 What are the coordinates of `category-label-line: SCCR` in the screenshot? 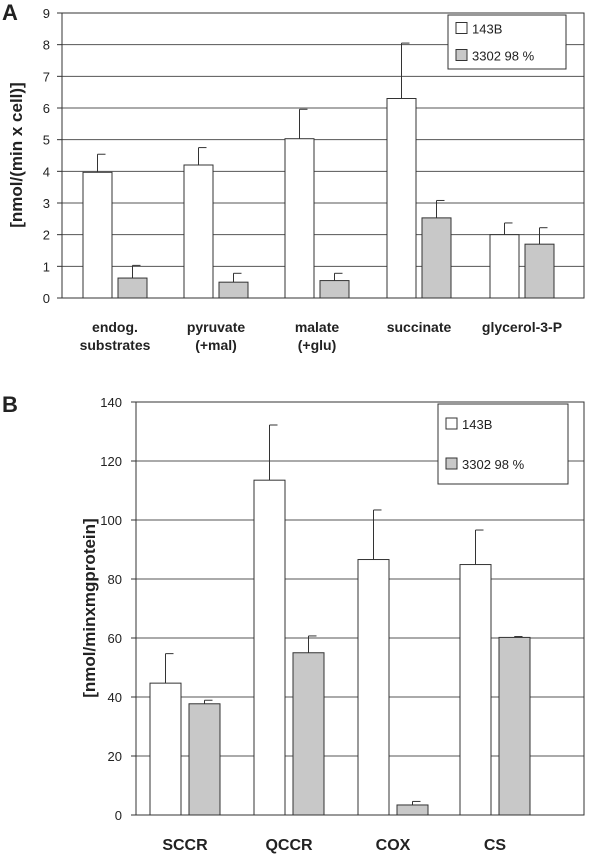 It's located at (185, 845).